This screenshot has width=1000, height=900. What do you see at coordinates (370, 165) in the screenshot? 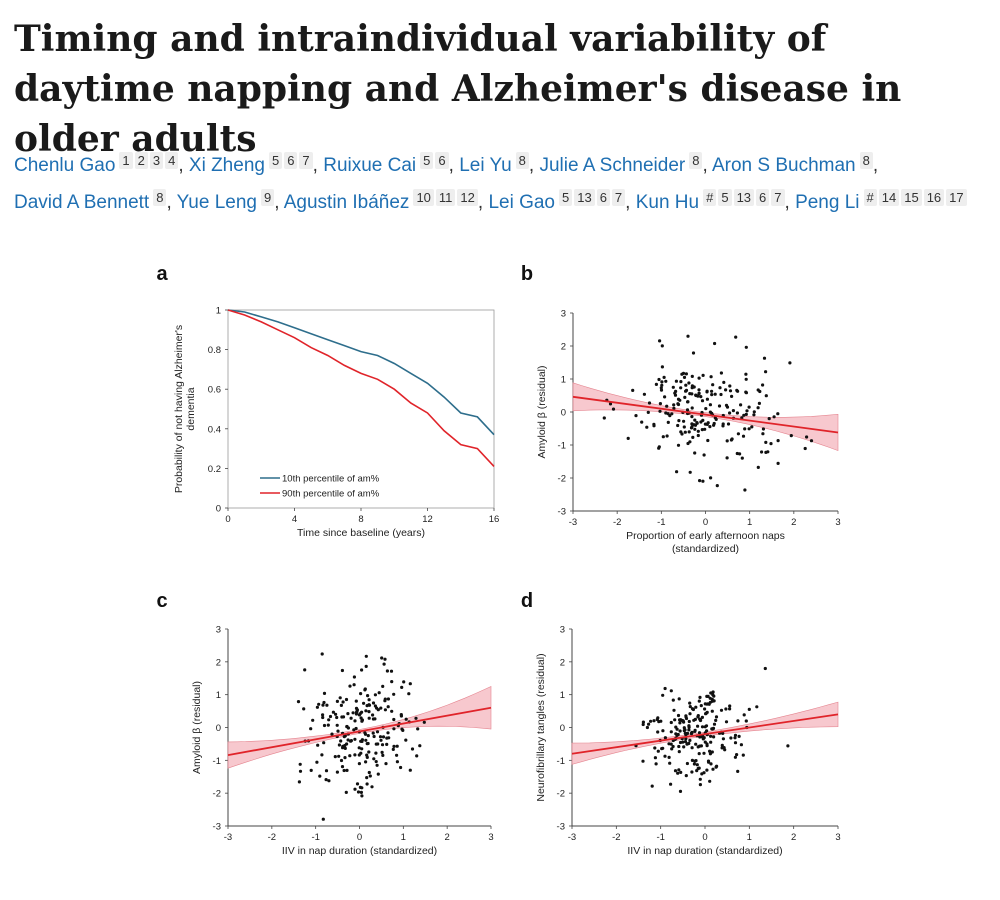
I see `author-name-link: Ruixue Cai` at bounding box center [370, 165].